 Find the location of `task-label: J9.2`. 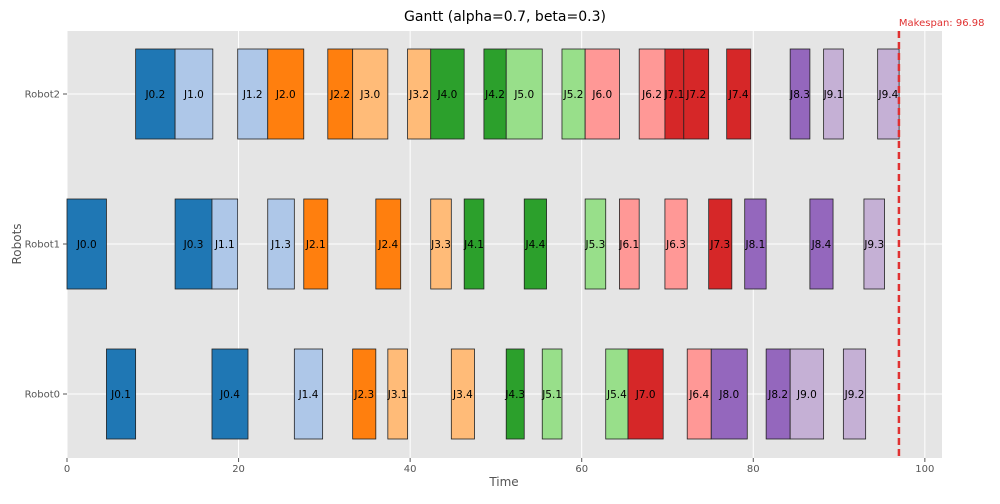

task-label: J9.2 is located at coordinates (854, 395).